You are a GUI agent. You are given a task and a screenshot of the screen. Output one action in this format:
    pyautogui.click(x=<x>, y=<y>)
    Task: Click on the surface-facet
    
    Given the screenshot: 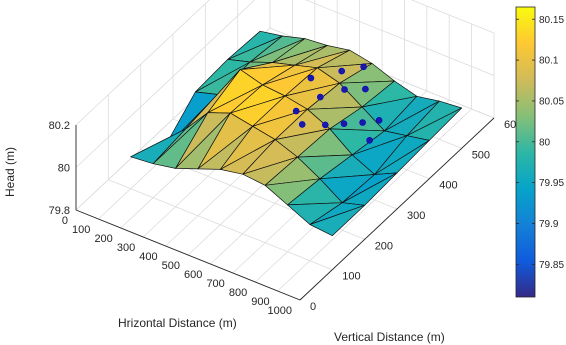 What is the action you would take?
    pyautogui.click(x=337, y=220)
    